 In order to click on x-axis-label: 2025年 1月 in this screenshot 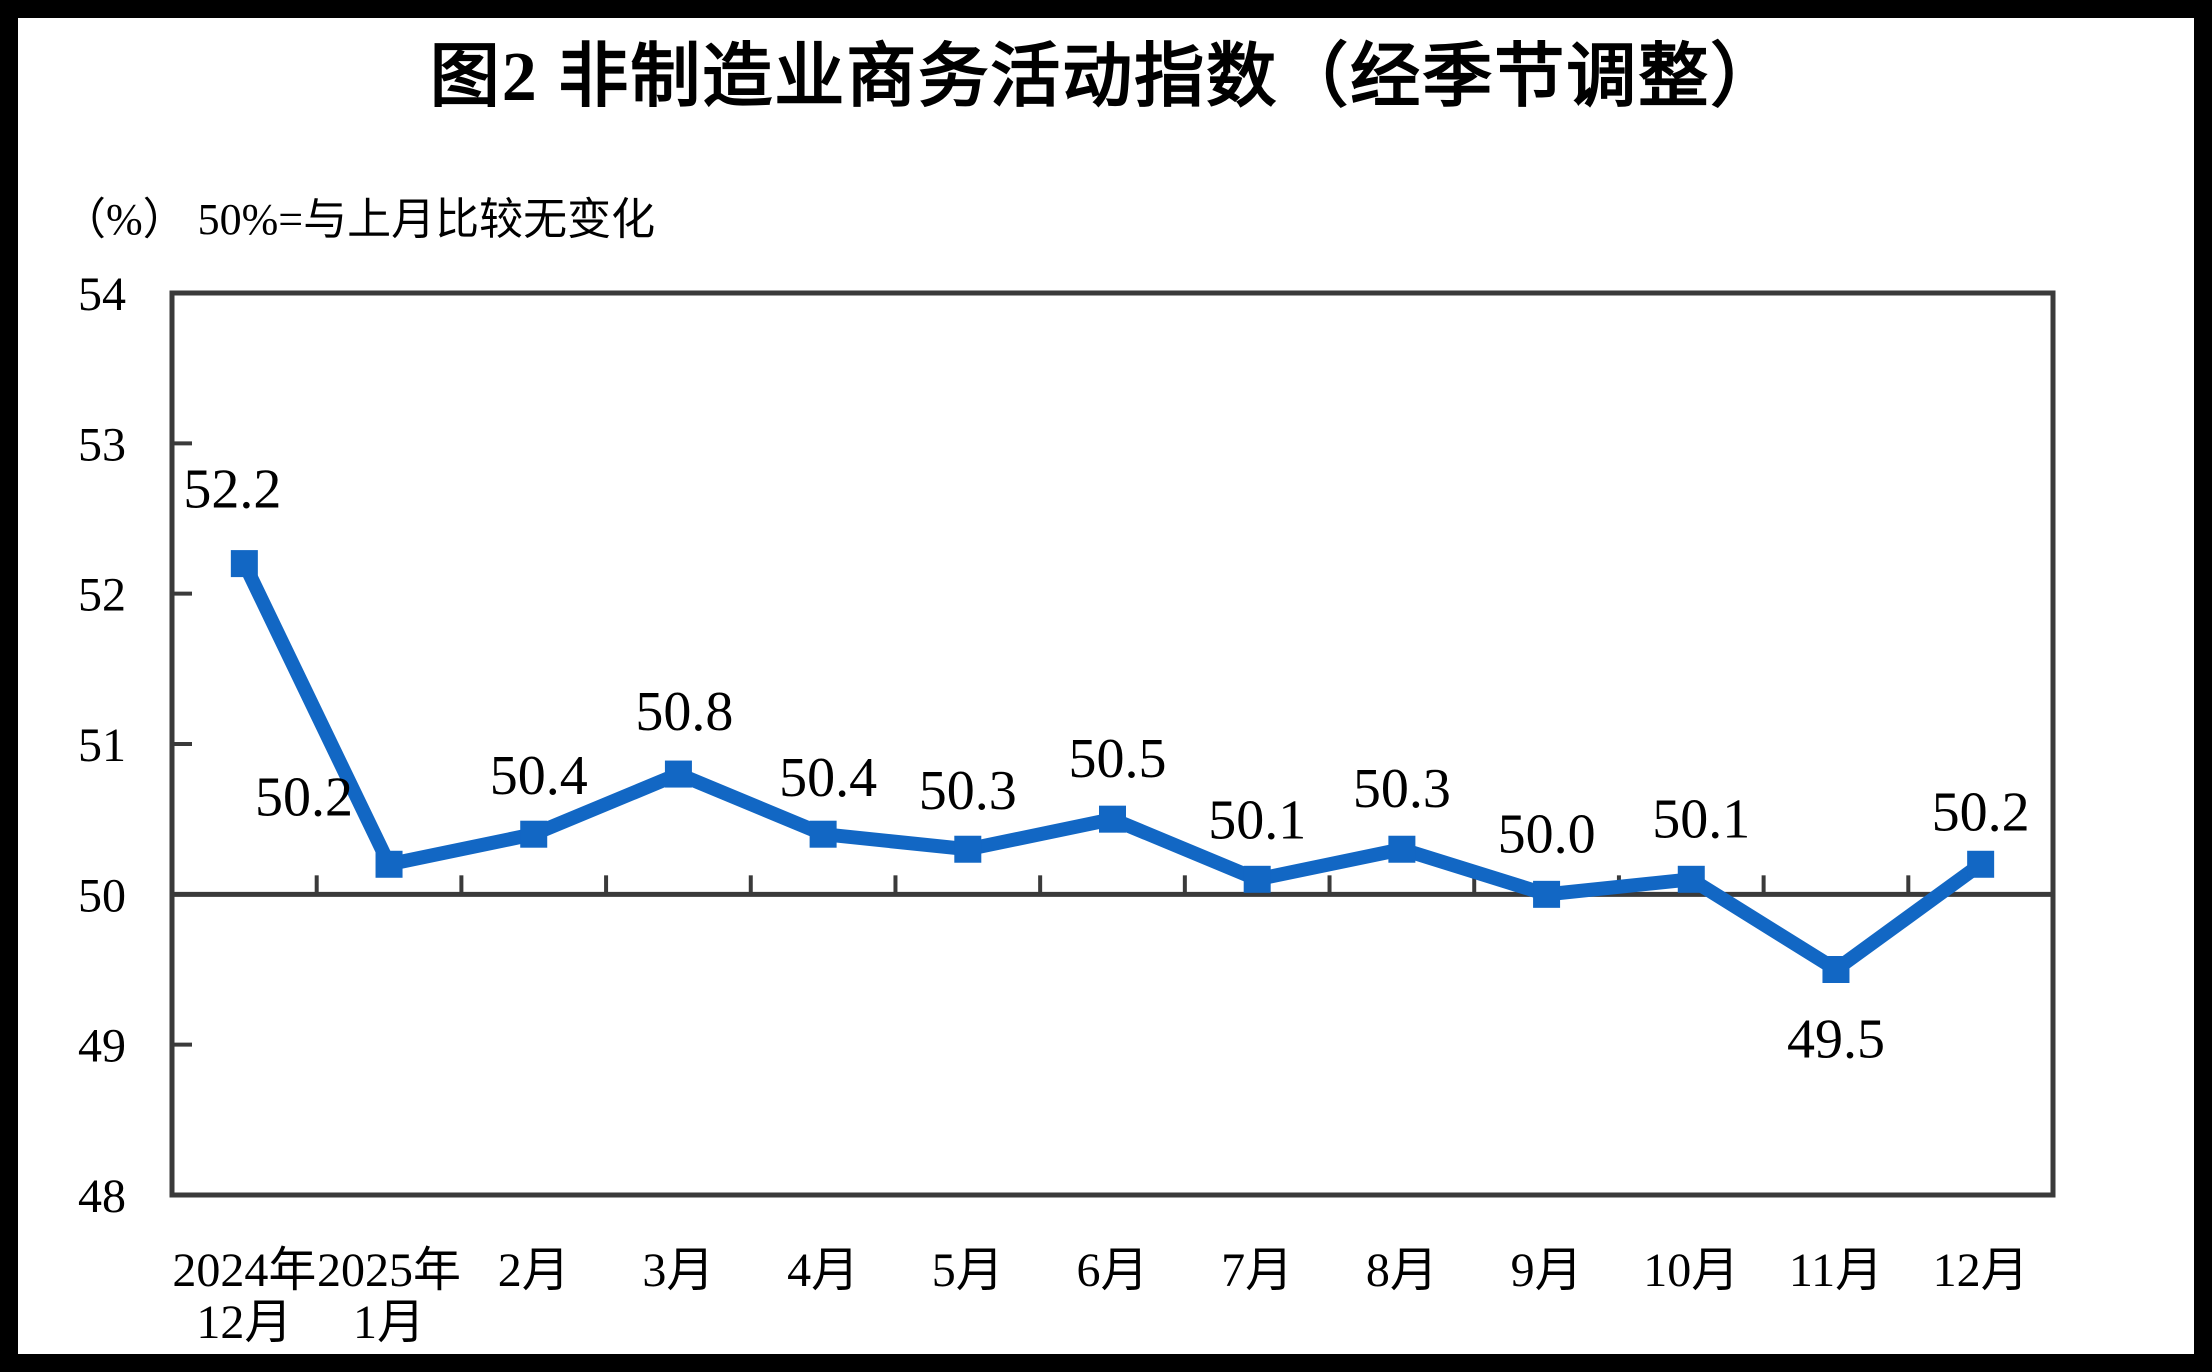, I will do `click(389, 1296)`.